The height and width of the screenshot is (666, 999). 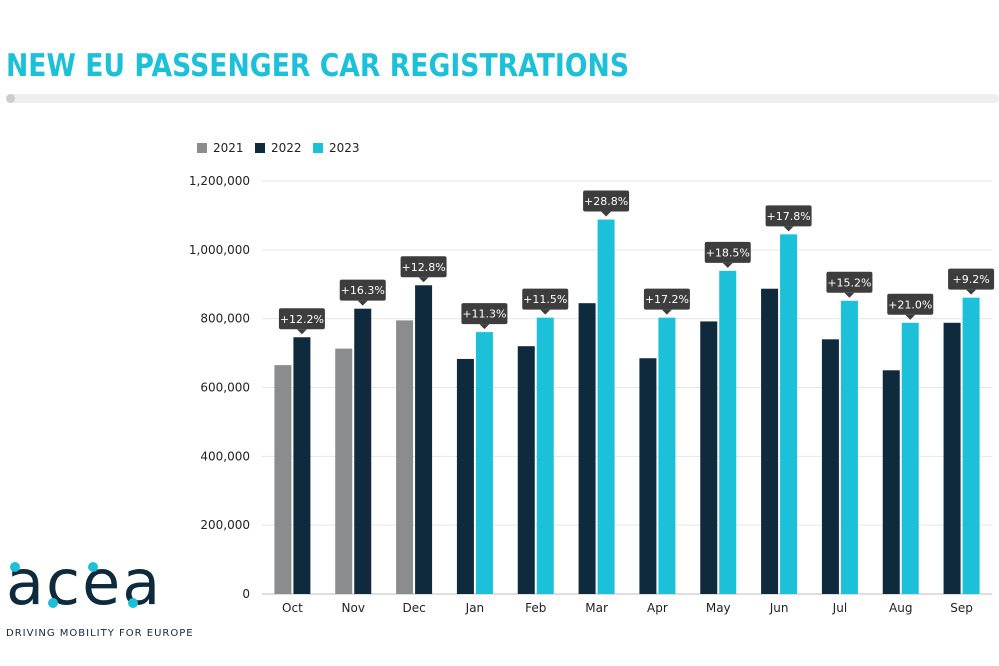 I want to click on annotation-label: +11.5%, so click(x=545, y=299).